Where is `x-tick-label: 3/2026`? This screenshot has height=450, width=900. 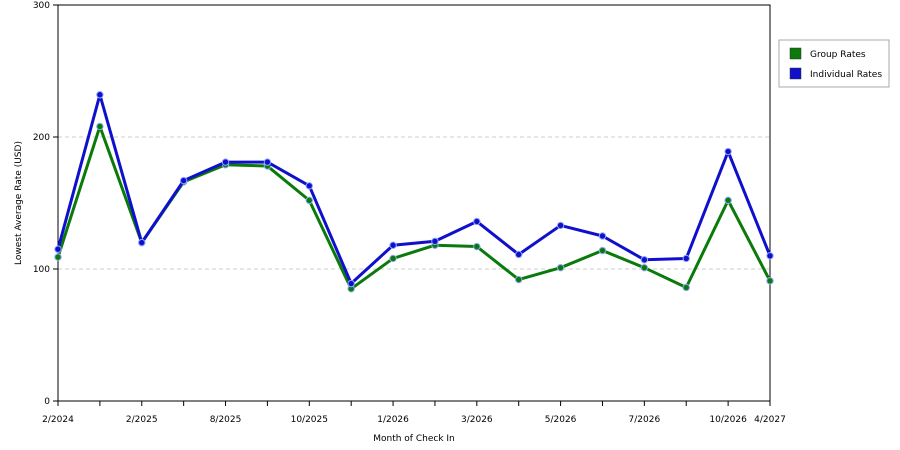
x-tick-label: 3/2026 is located at coordinates (477, 420).